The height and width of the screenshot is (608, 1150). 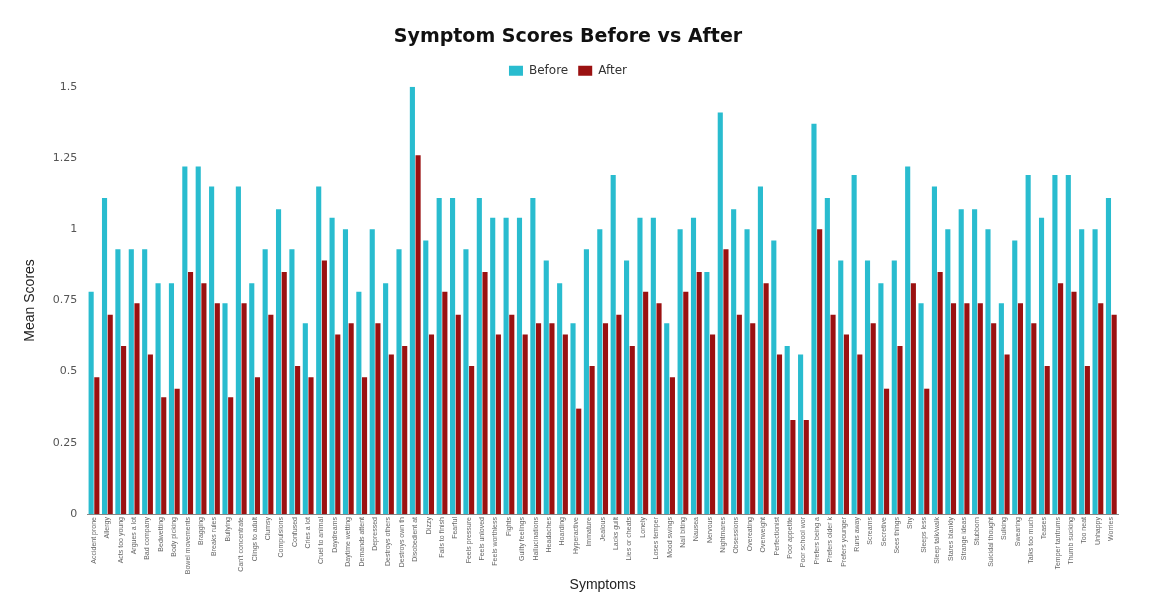 I want to click on y-tick-label: 0.5, so click(x=68, y=371).